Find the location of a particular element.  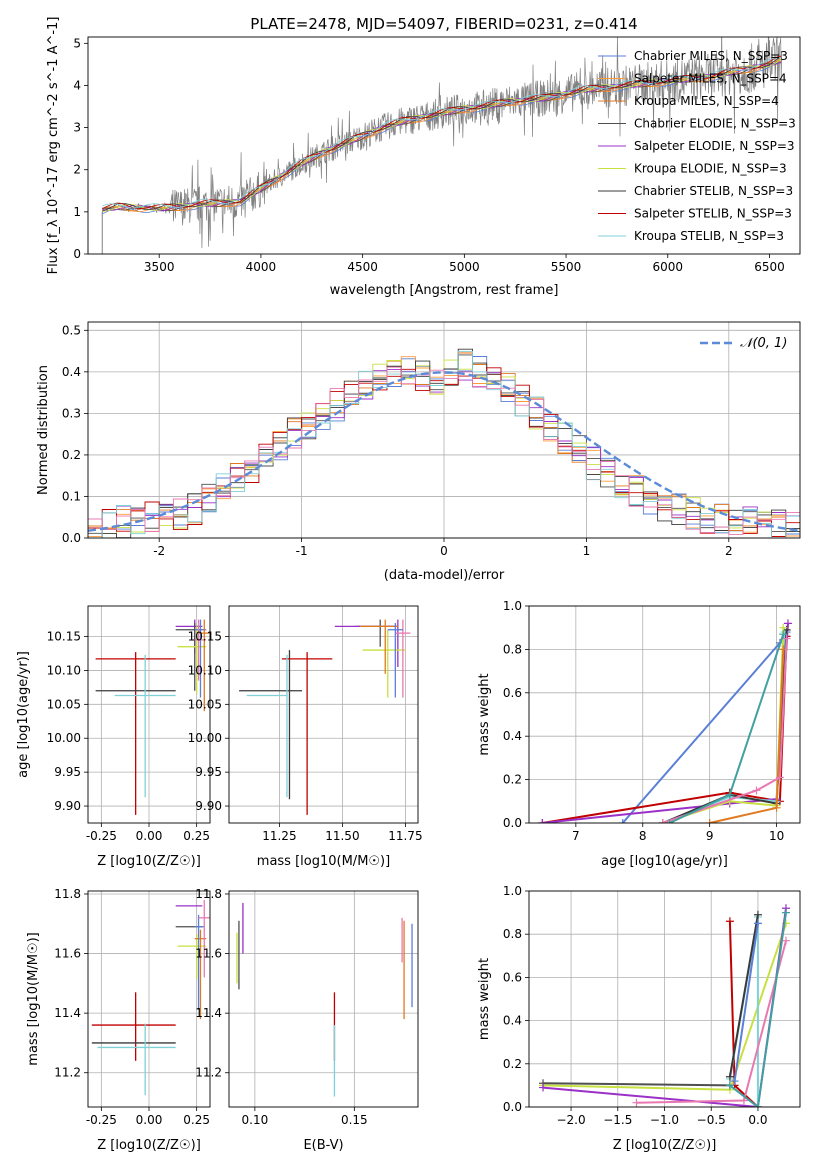

x-tick-label: 11.50 is located at coordinates (342, 836).